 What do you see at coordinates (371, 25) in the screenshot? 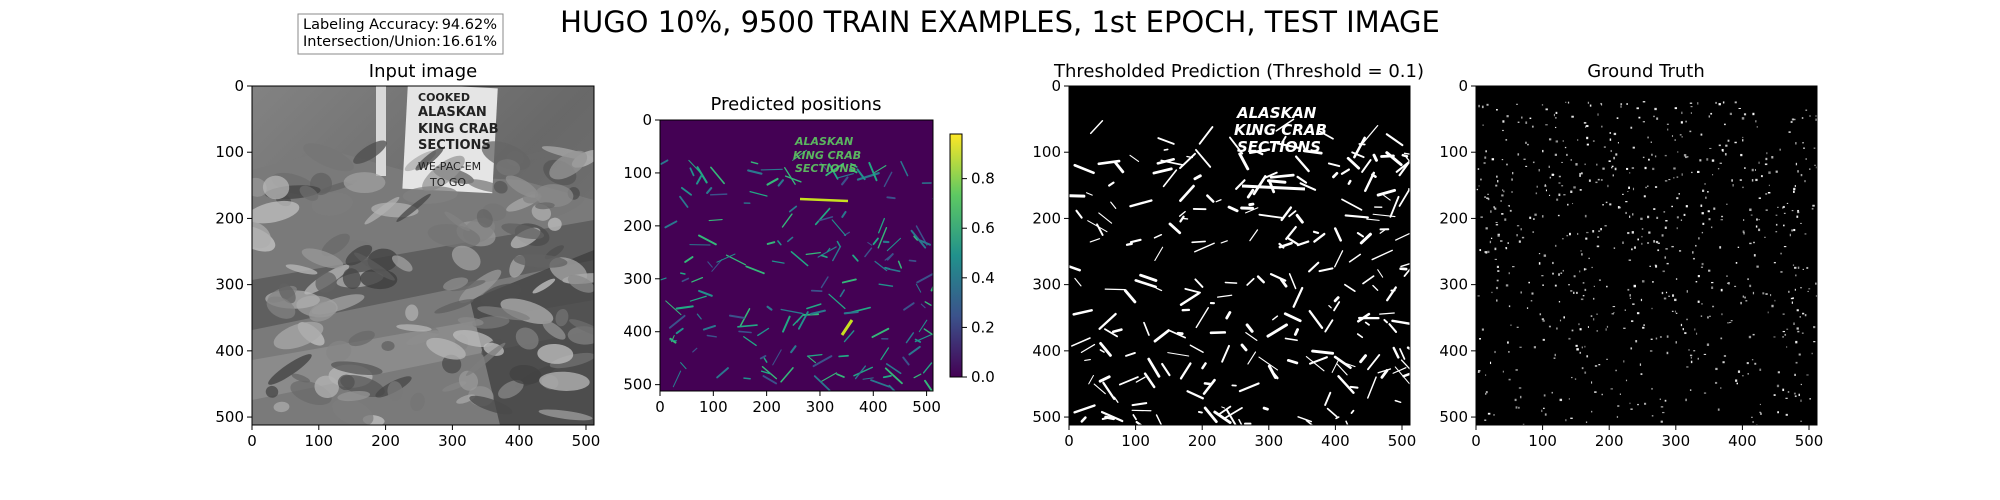
I see `accuracy-label: Labeling Accuracy:` at bounding box center [371, 25].